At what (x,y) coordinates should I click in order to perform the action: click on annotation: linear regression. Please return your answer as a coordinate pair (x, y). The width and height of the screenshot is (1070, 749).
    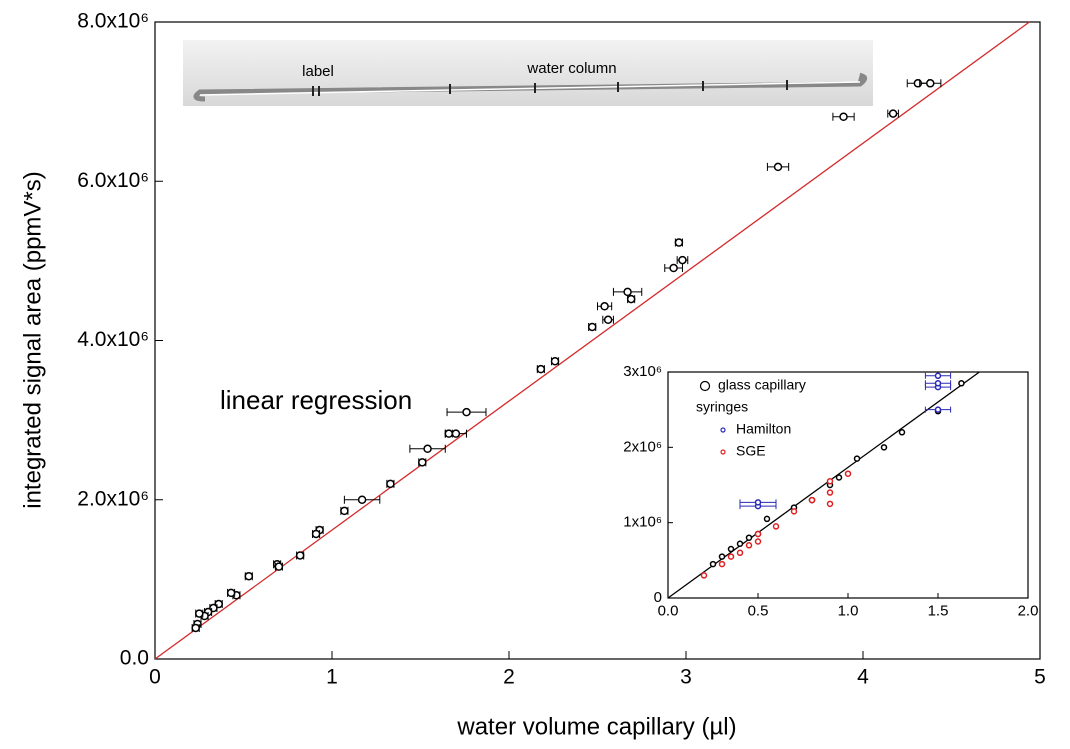
    Looking at the image, I should click on (316, 400).